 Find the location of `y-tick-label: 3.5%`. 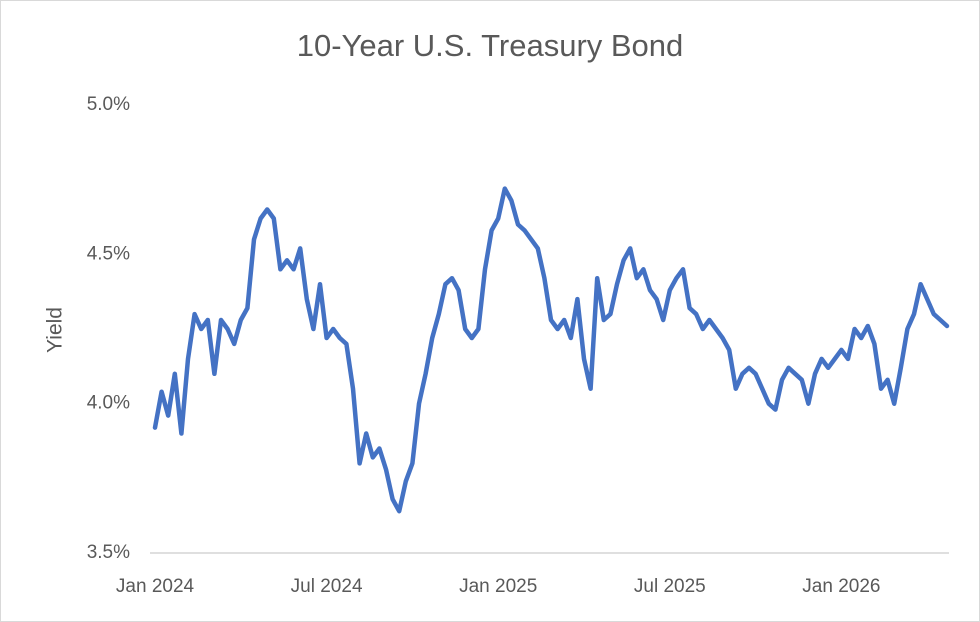

y-tick-label: 3.5% is located at coordinates (108, 552).